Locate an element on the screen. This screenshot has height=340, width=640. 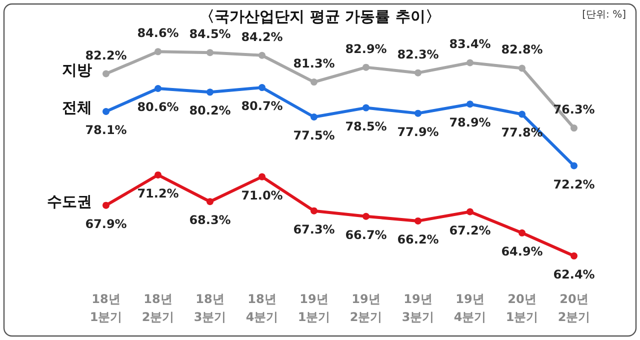
data-label: 78.1% is located at coordinates (106, 129).